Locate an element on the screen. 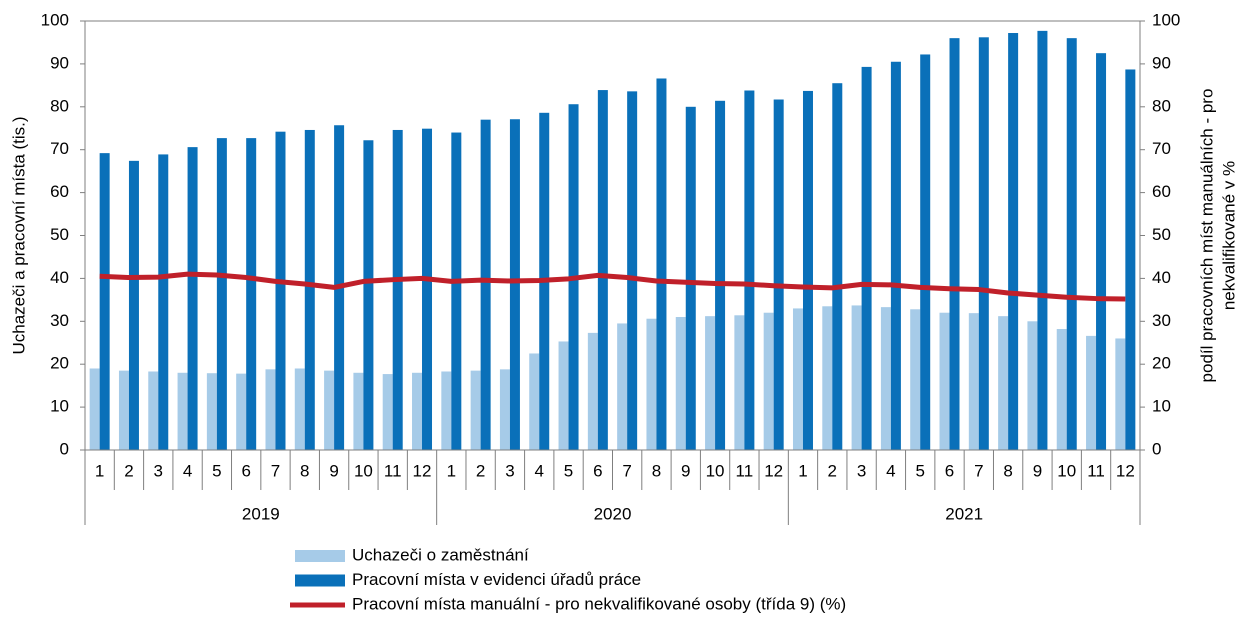  y2-tick-label: 90 is located at coordinates (1161, 62).